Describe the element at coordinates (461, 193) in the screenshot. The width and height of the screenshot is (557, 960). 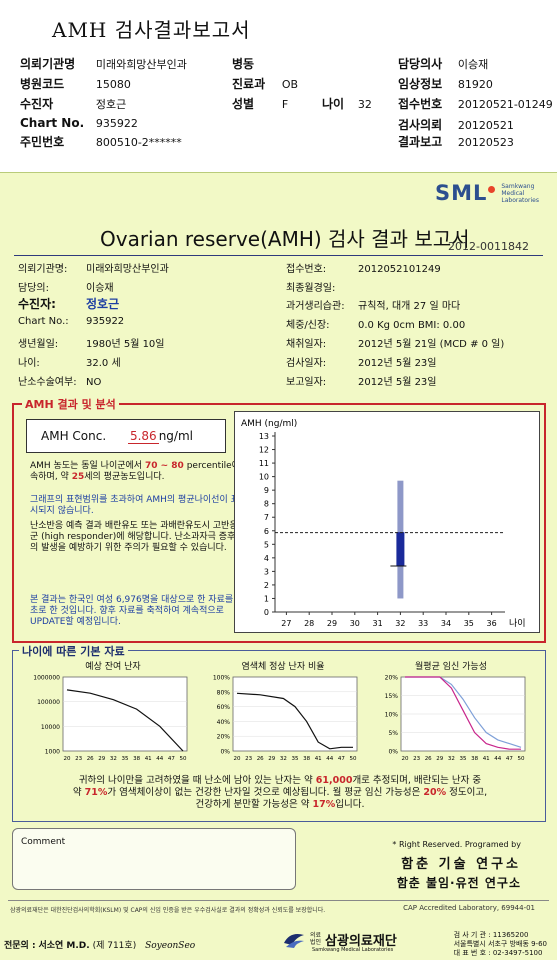
I see `sml-logo-text: SML` at that location.